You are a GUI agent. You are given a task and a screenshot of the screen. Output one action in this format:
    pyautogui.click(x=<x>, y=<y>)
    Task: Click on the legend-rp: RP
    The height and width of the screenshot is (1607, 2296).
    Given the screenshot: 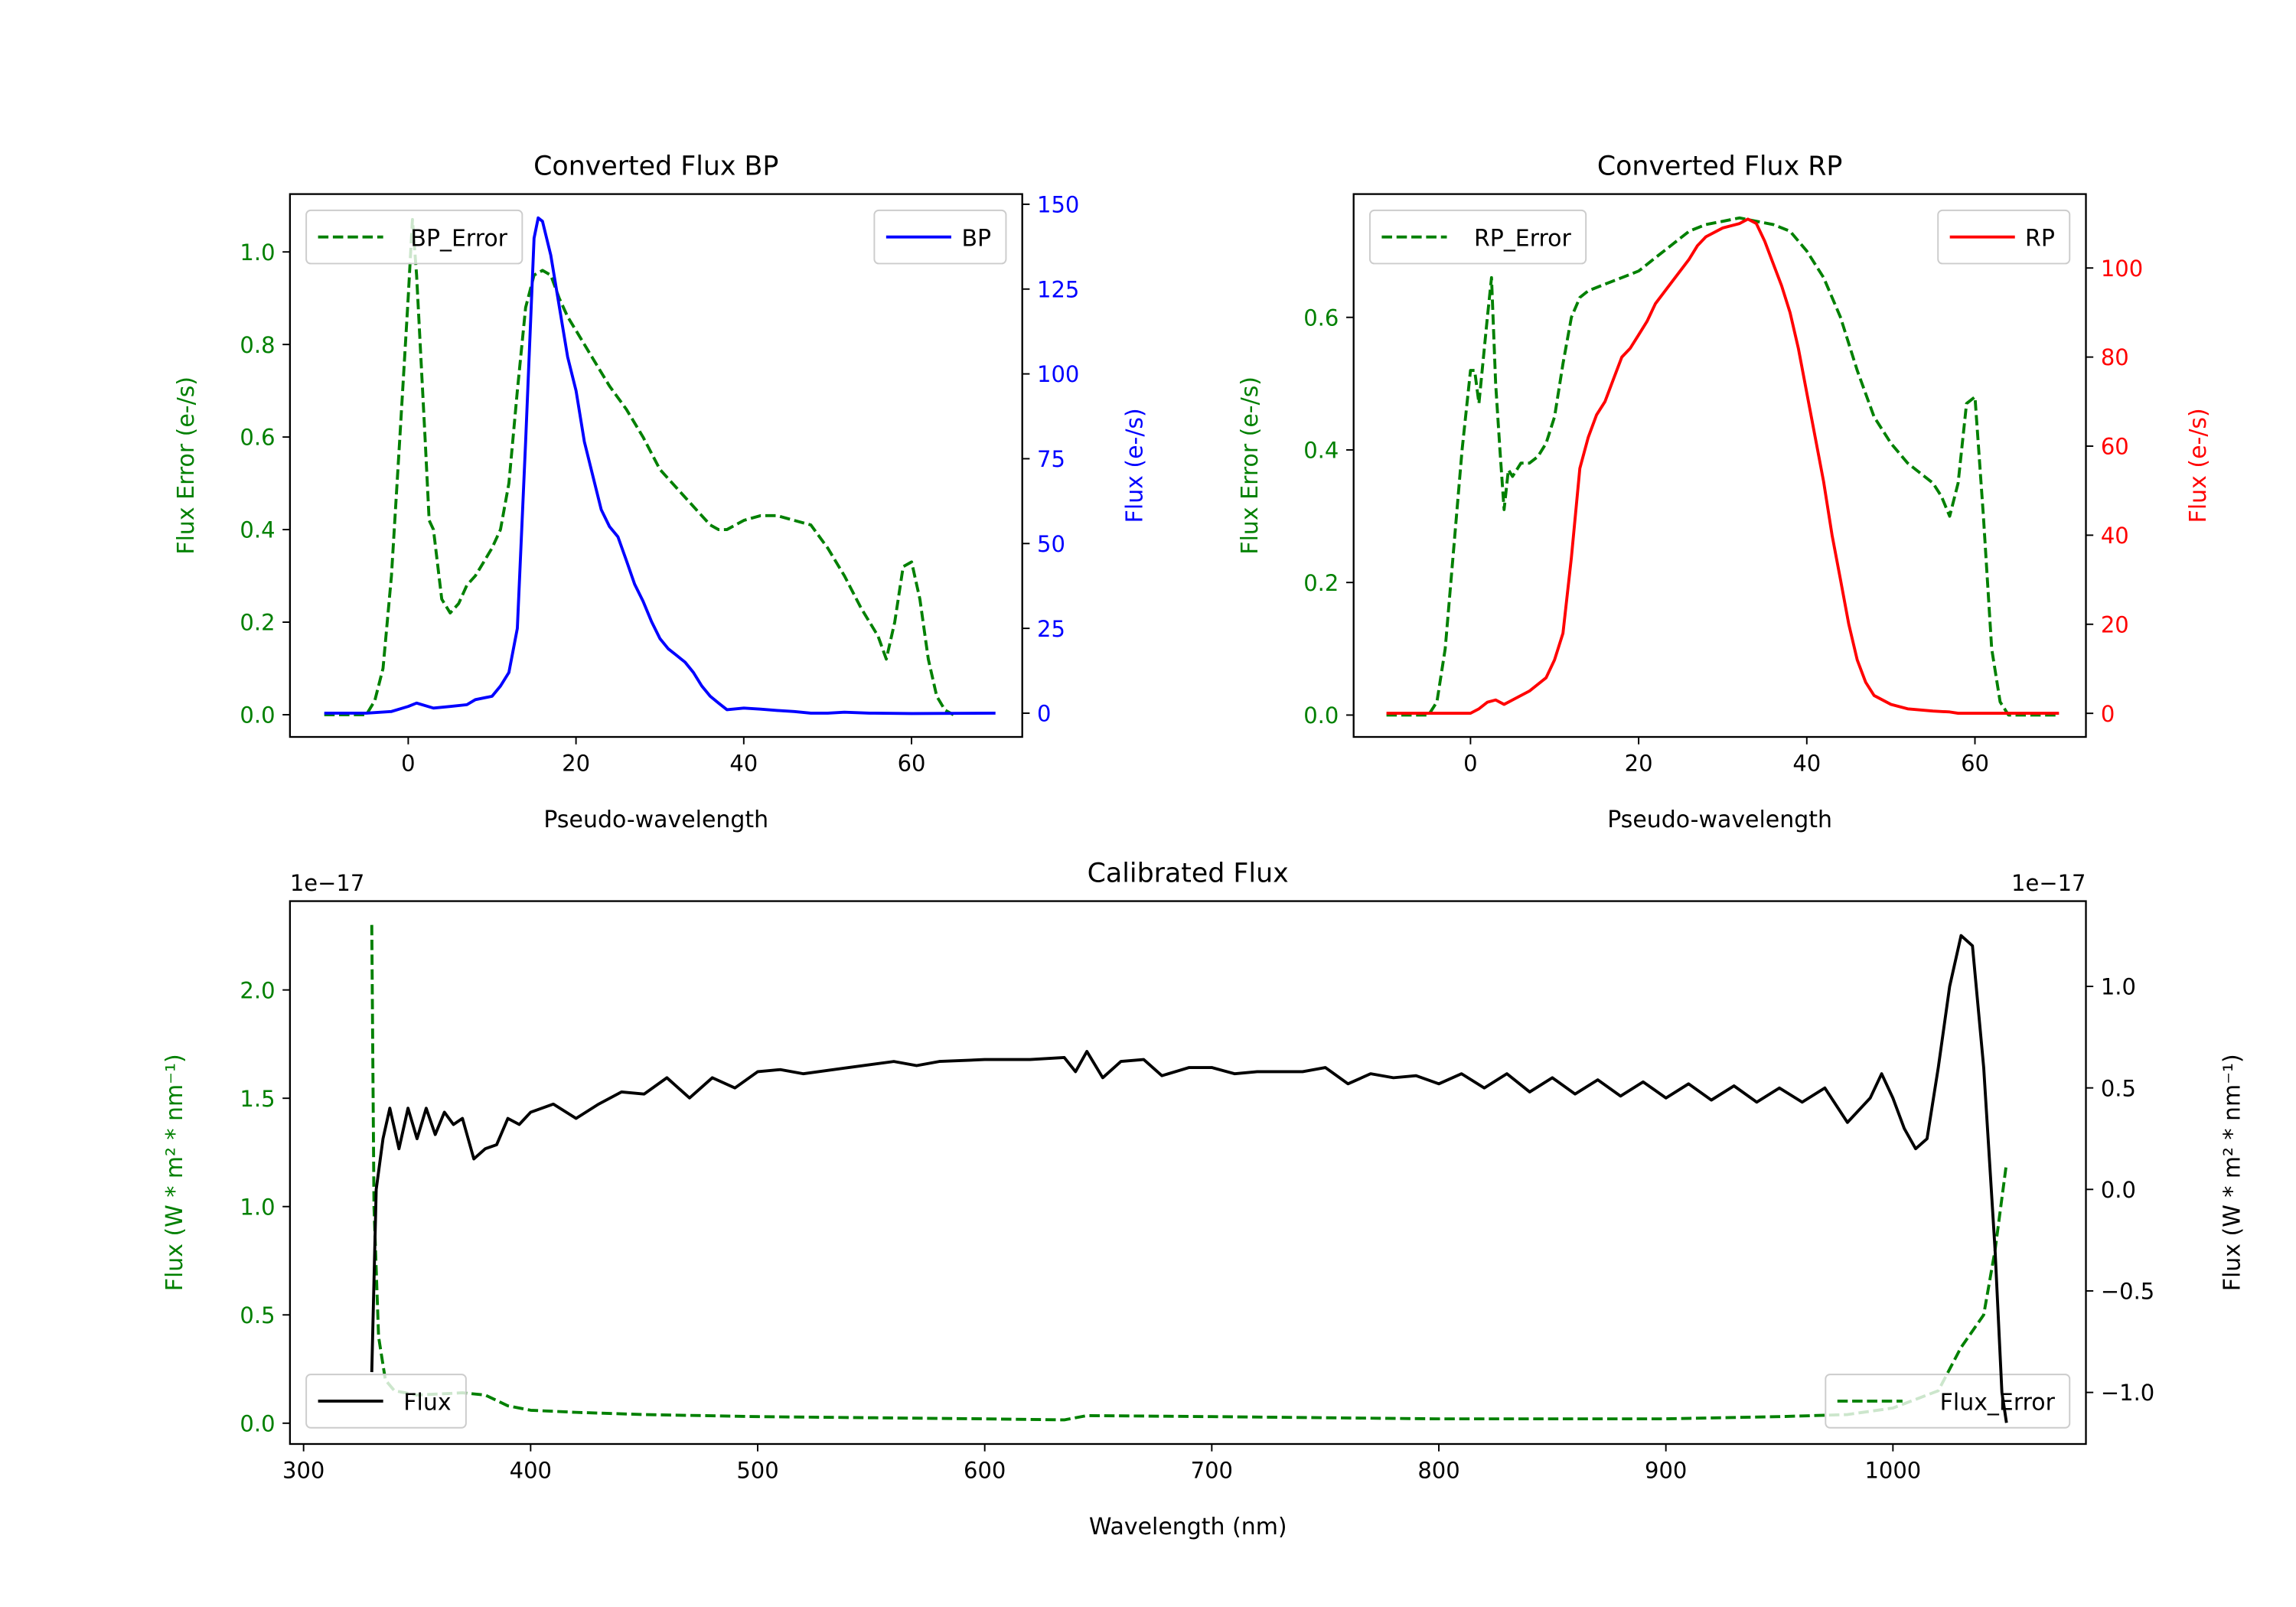 What is the action you would take?
    pyautogui.click(x=2004, y=237)
    